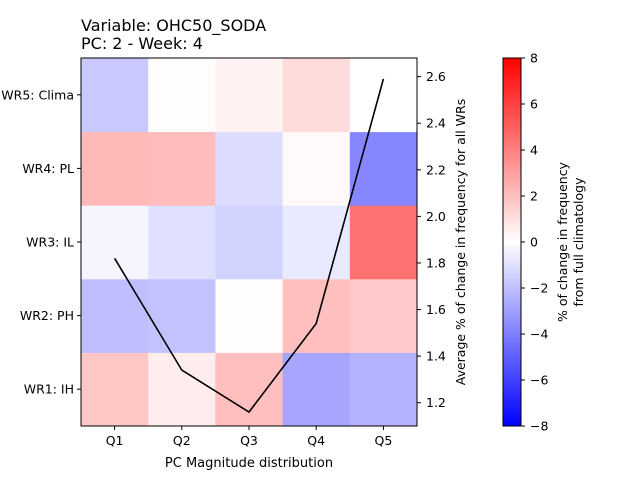  Describe the element at coordinates (539, 380) in the screenshot. I see `colorbar-tick-label: −6` at that location.